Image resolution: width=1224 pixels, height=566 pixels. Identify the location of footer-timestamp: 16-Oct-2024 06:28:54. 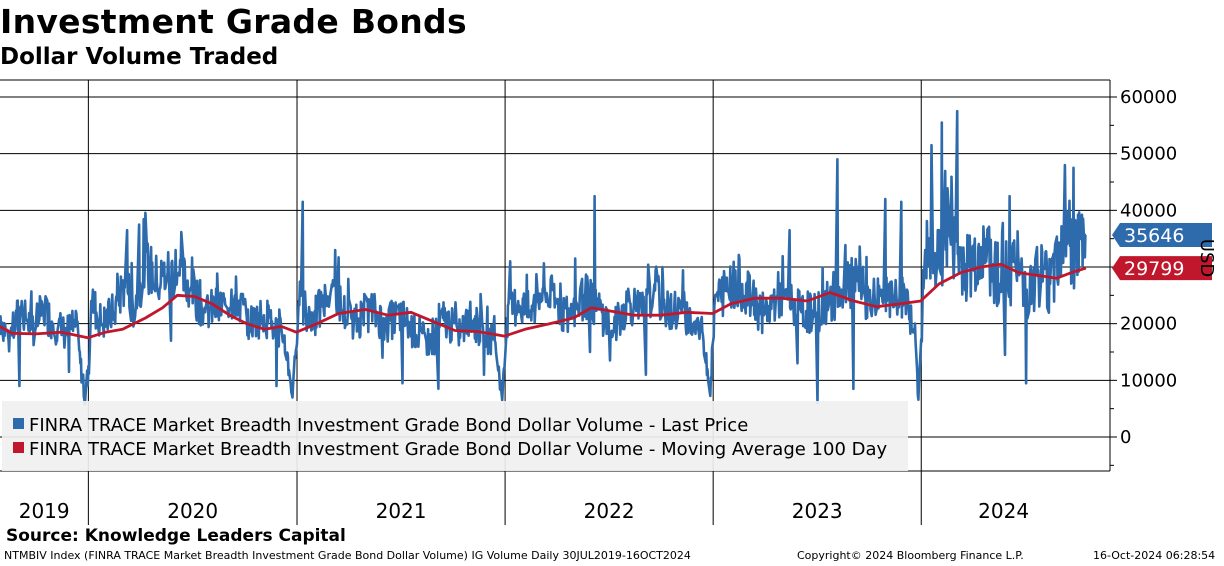
(1154, 555).